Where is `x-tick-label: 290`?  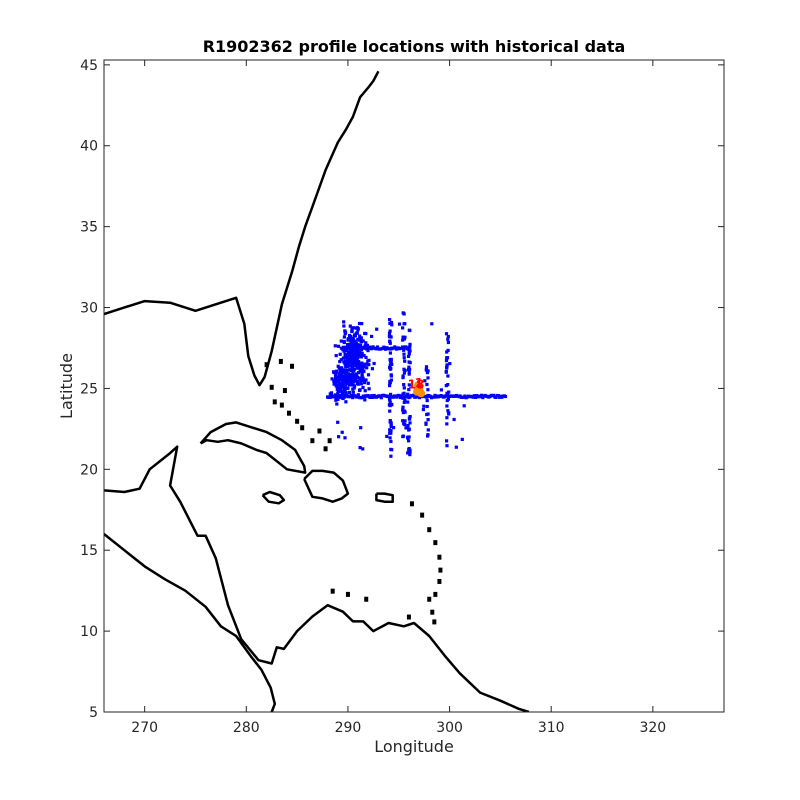 x-tick-label: 290 is located at coordinates (348, 728).